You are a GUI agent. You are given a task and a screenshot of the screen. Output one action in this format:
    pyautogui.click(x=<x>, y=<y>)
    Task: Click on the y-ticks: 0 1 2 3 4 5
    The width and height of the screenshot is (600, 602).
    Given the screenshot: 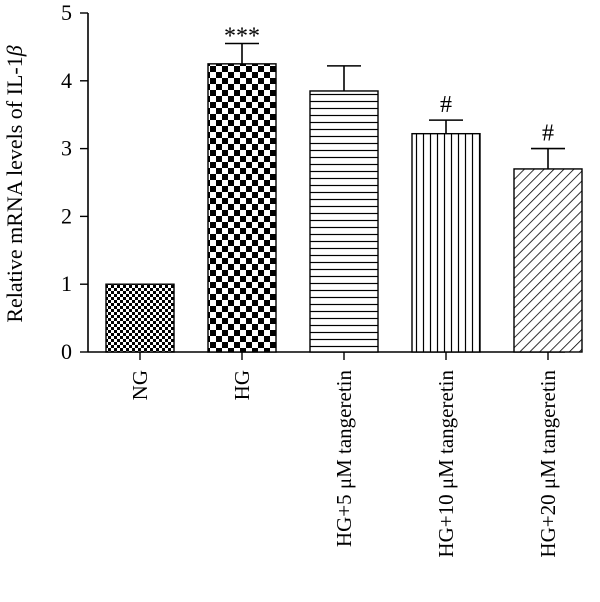 What is the action you would take?
    pyautogui.click(x=74, y=182)
    